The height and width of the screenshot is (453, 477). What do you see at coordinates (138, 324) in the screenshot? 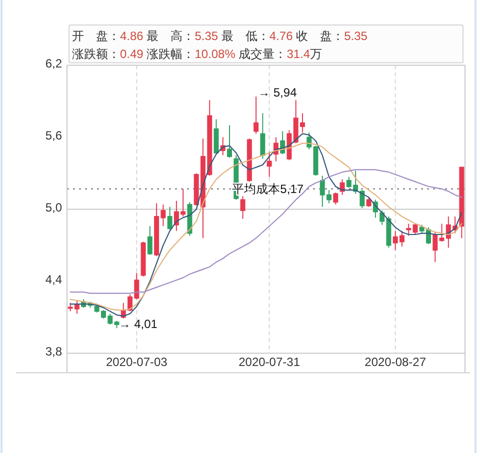
I see `annotation: → 4,01` at bounding box center [138, 324].